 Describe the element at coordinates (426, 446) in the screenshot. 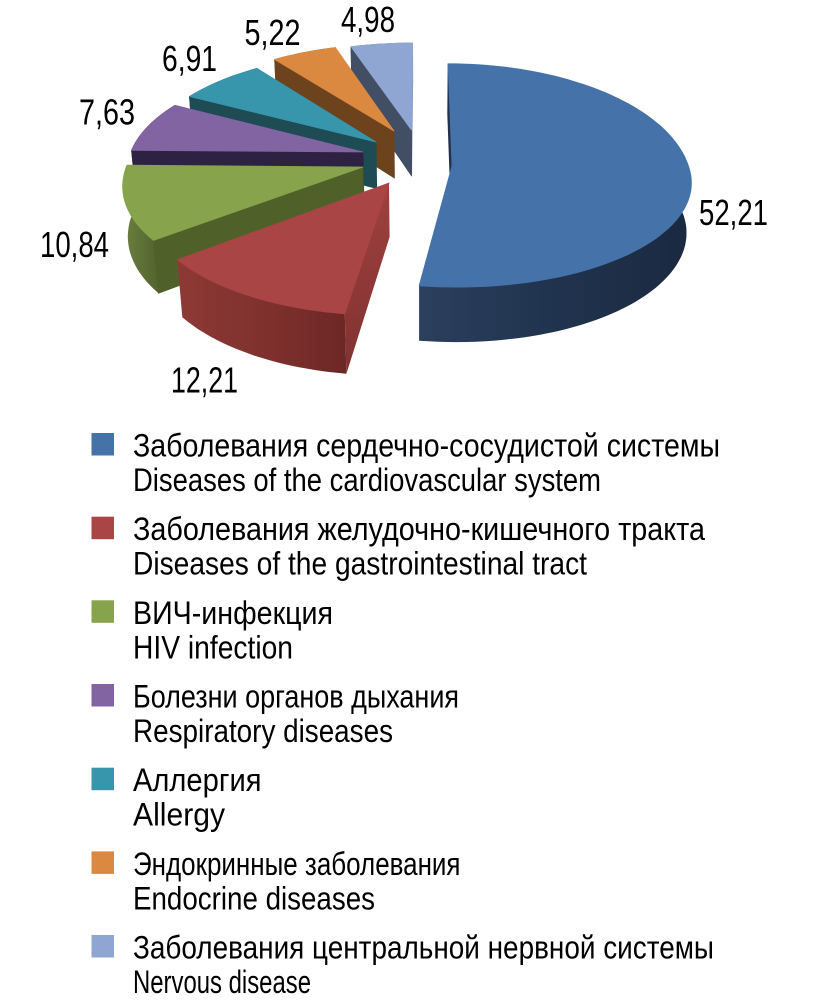

I see `svg-text:Заболевания сердечно-сосудисто: Заболевания сердечно-сосудистой системы` at that location.